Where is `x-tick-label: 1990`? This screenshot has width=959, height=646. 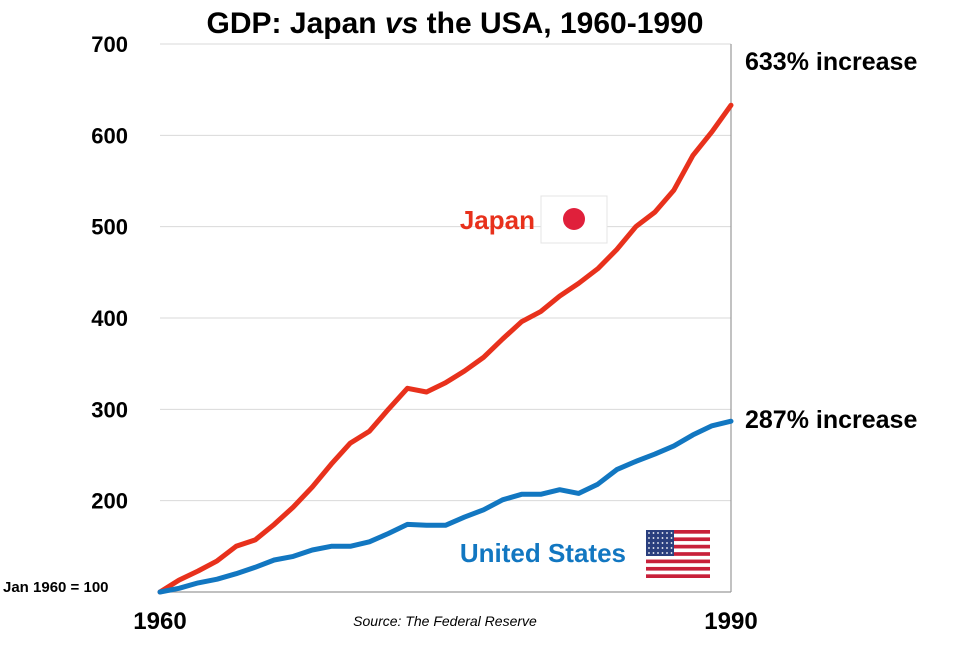 x-tick-label: 1990 is located at coordinates (730, 621).